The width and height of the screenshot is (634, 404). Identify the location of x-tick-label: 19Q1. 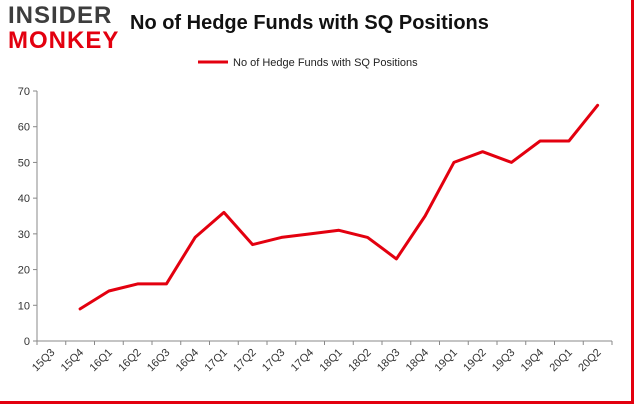
(446, 361).